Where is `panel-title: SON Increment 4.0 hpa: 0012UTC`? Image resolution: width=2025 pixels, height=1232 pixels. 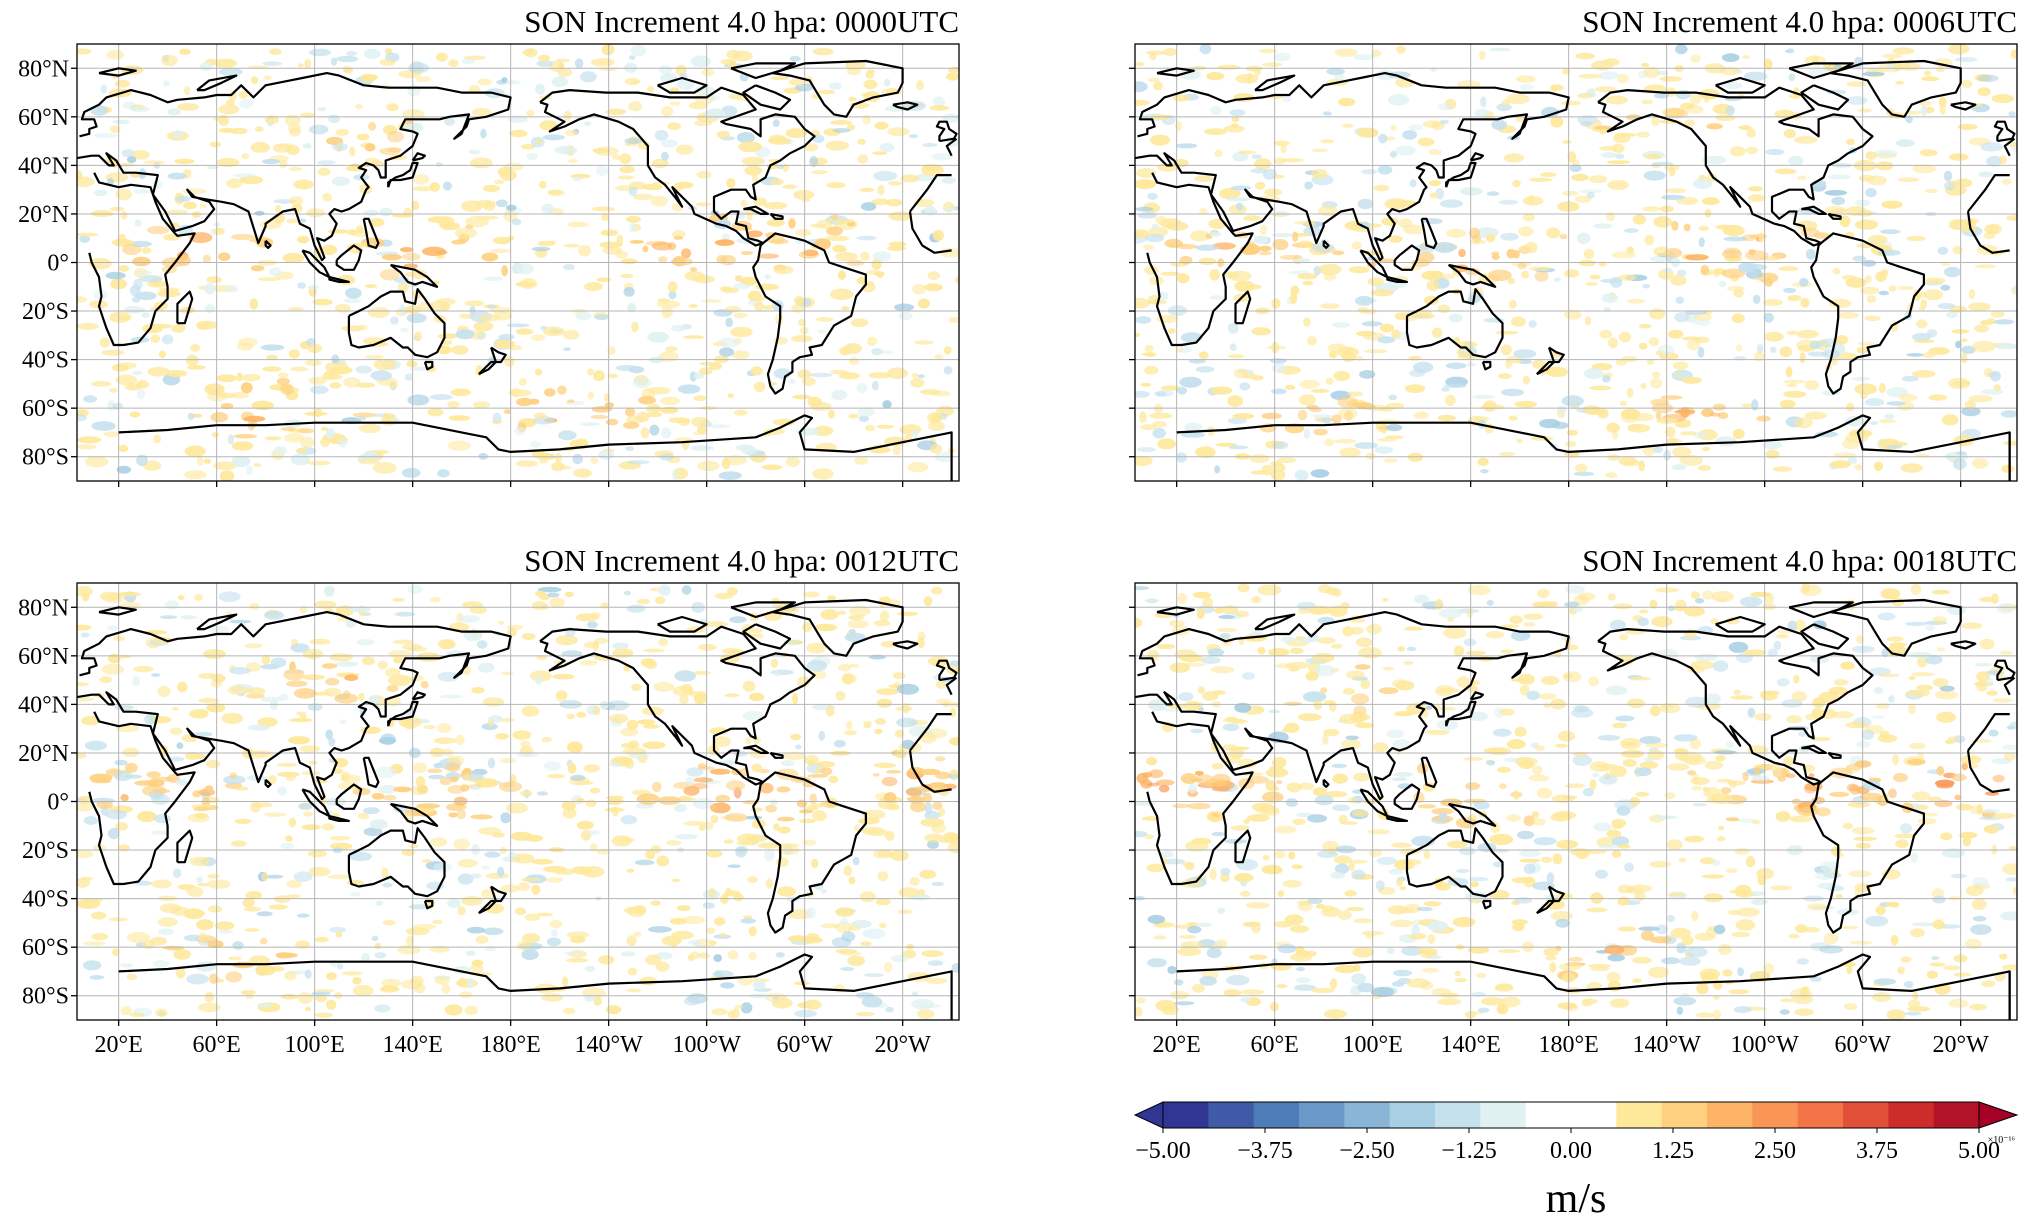
panel-title: SON Increment 4.0 hpa: 0012UTC is located at coordinates (741, 560).